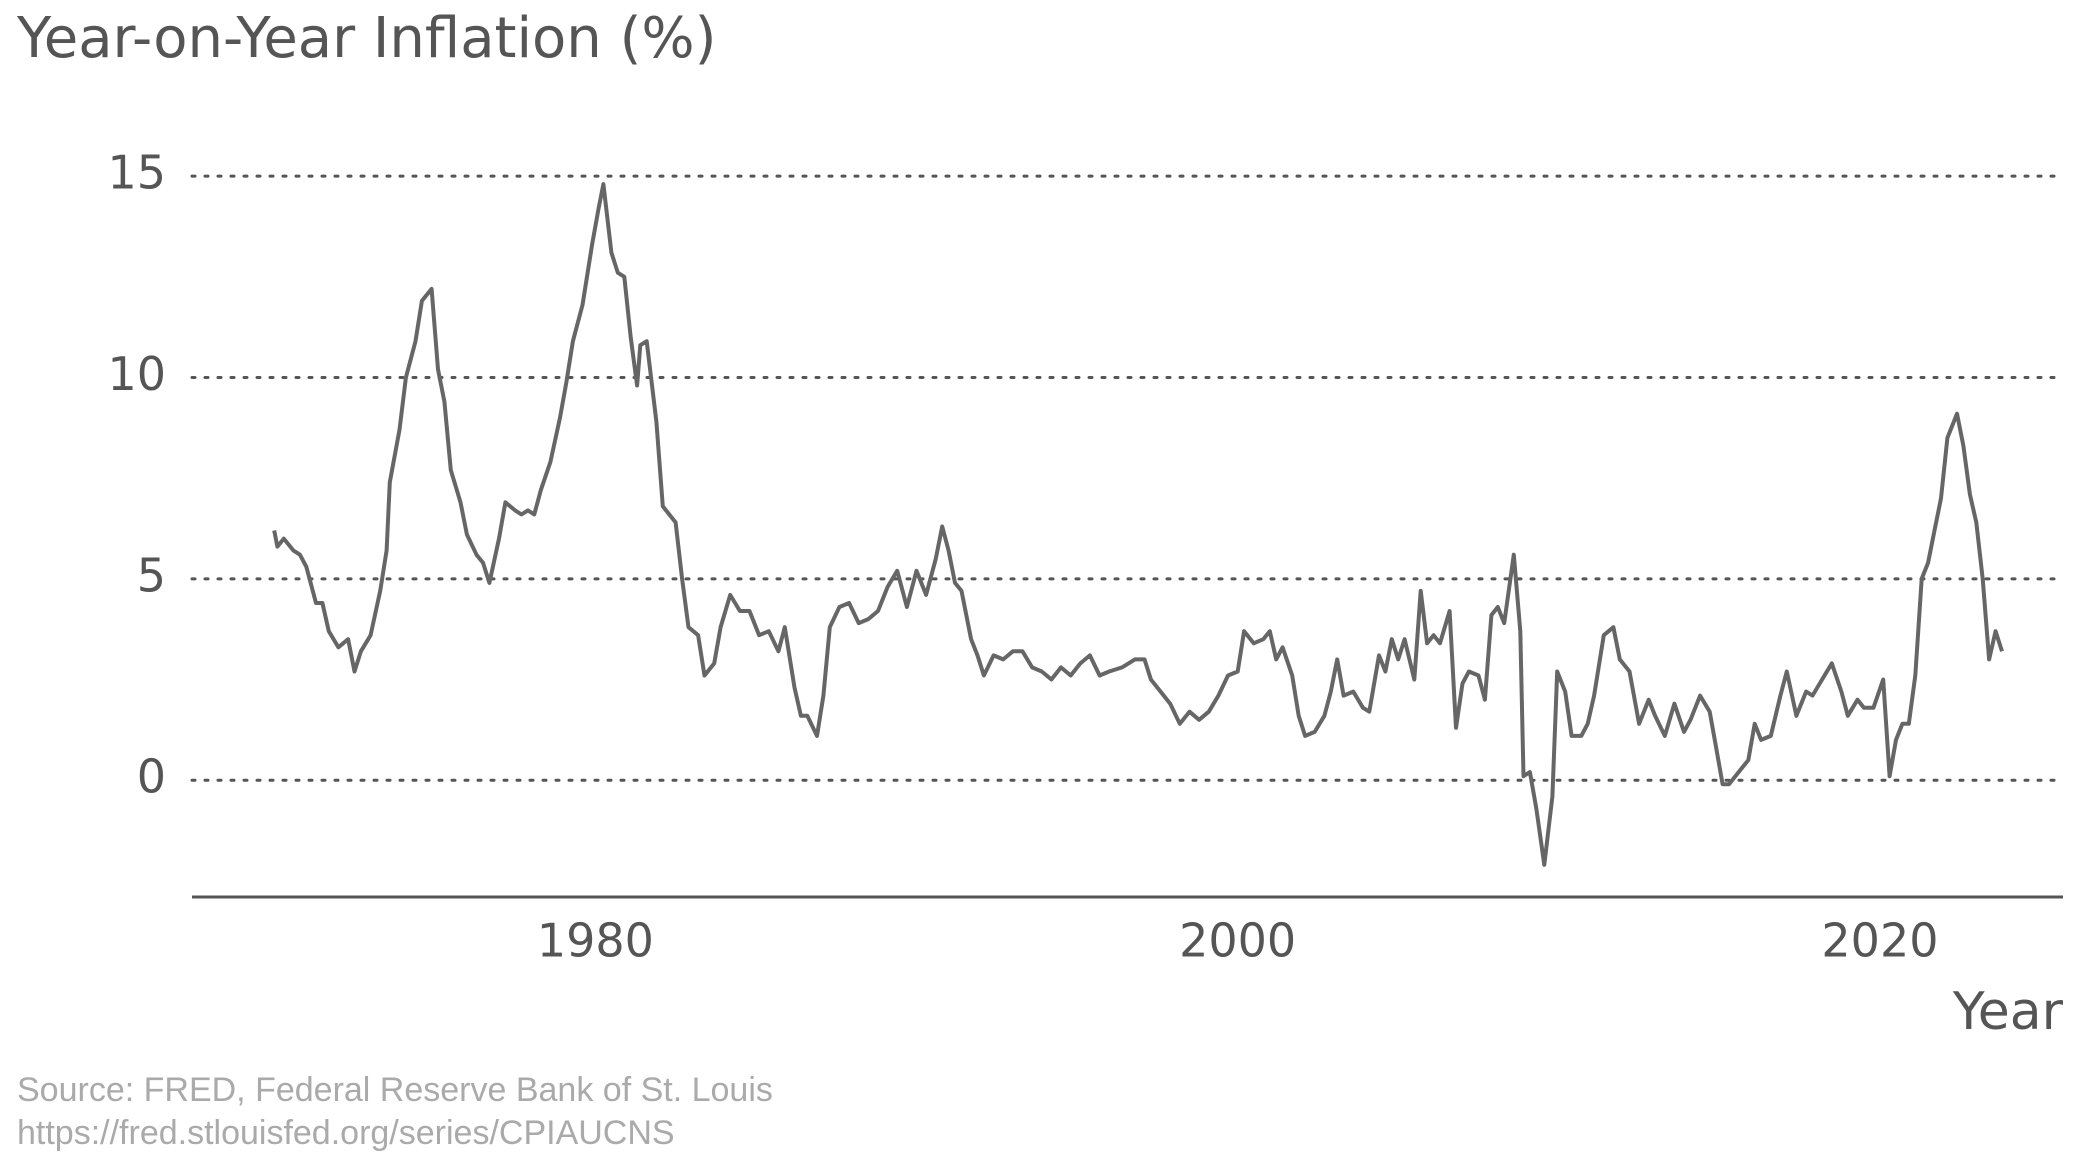 Image resolution: width=2080 pixels, height=1170 pixels. I want to click on chart-title: Year-on-Year Inflation (%), so click(366, 38).